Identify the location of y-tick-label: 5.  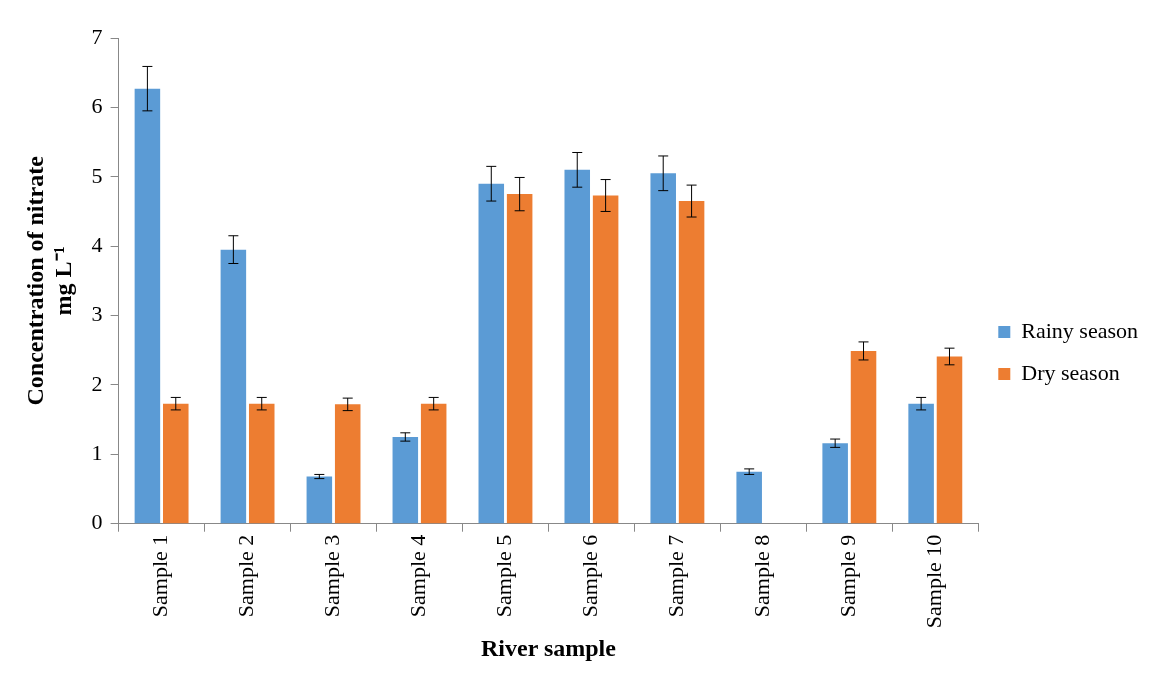
(97, 175).